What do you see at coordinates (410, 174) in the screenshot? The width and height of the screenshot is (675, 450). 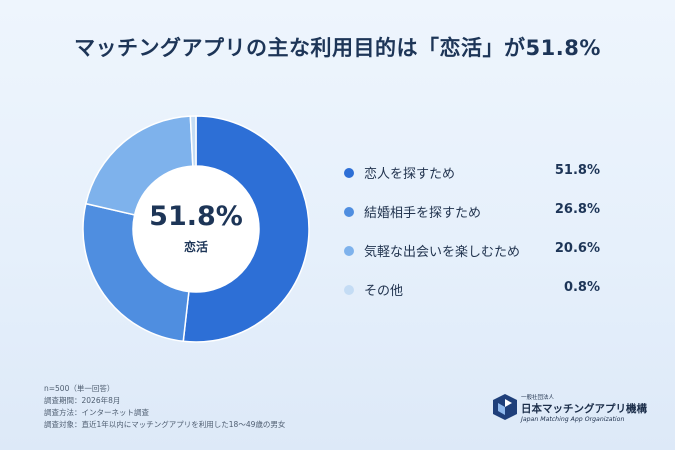 I see `legend-label: 恋人を探すため` at bounding box center [410, 174].